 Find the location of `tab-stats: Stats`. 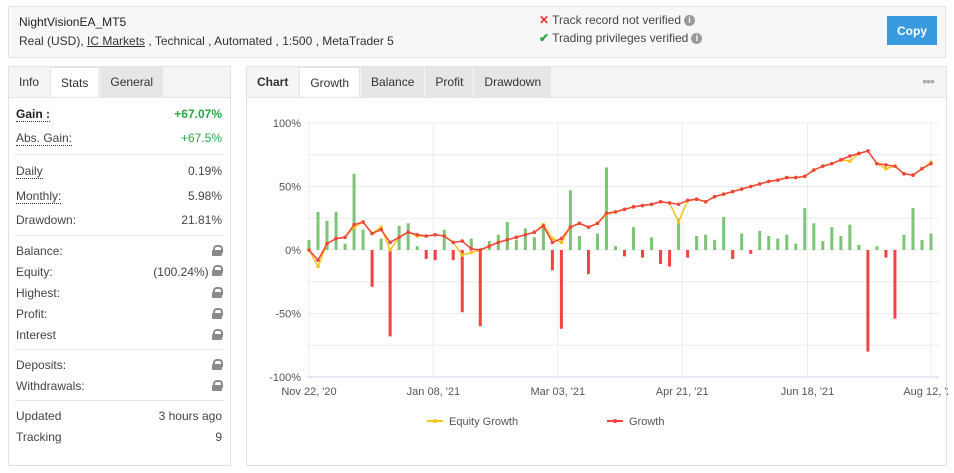

tab-stats: Stats is located at coordinates (75, 82).